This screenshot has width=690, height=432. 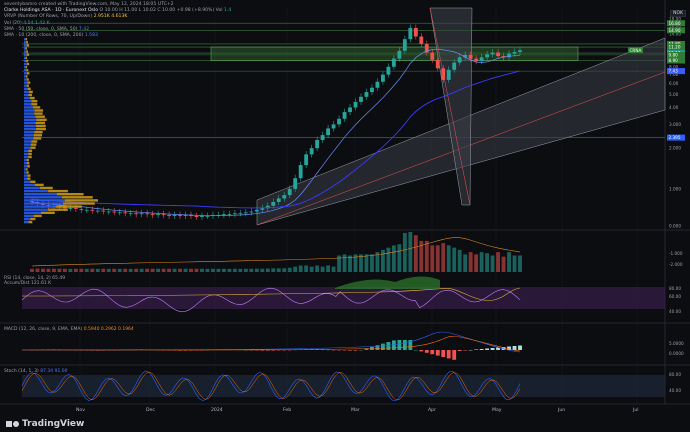 I want to click on sma50-label: SMA · 50 (50, close, 0, SMA, 50), so click(x=41, y=29).